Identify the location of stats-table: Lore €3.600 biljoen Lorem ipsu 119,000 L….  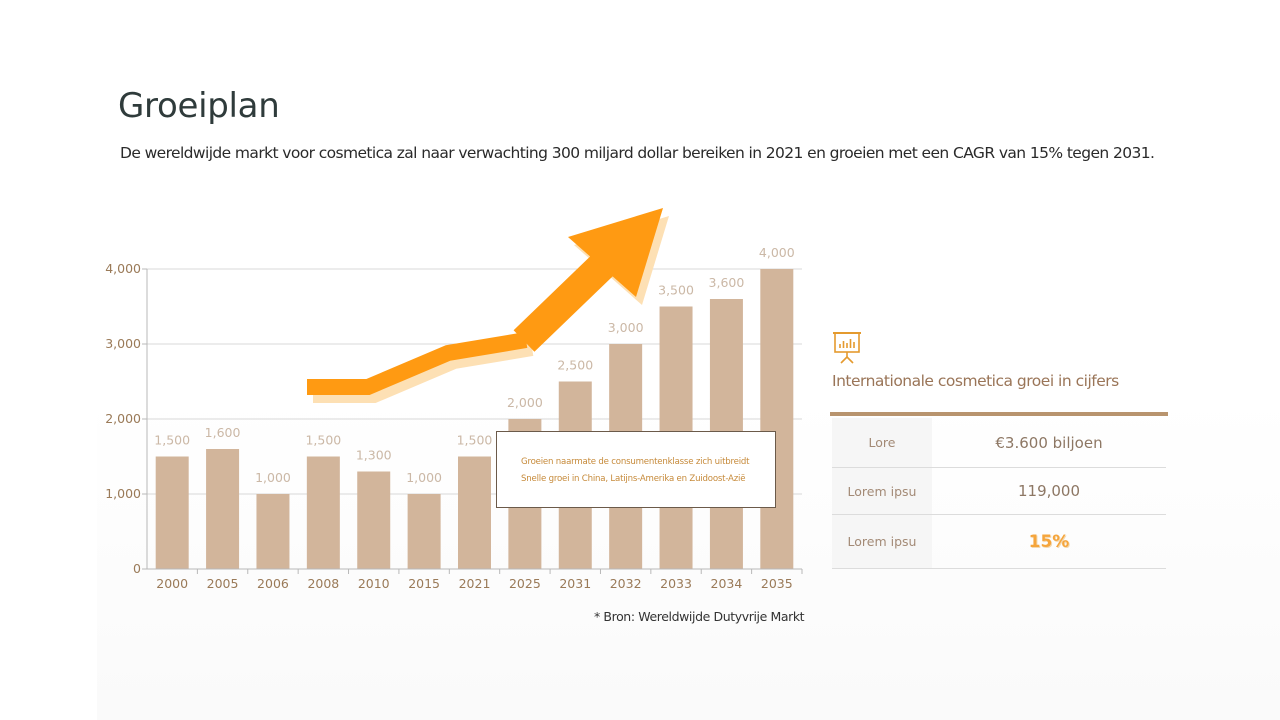
(999, 493).